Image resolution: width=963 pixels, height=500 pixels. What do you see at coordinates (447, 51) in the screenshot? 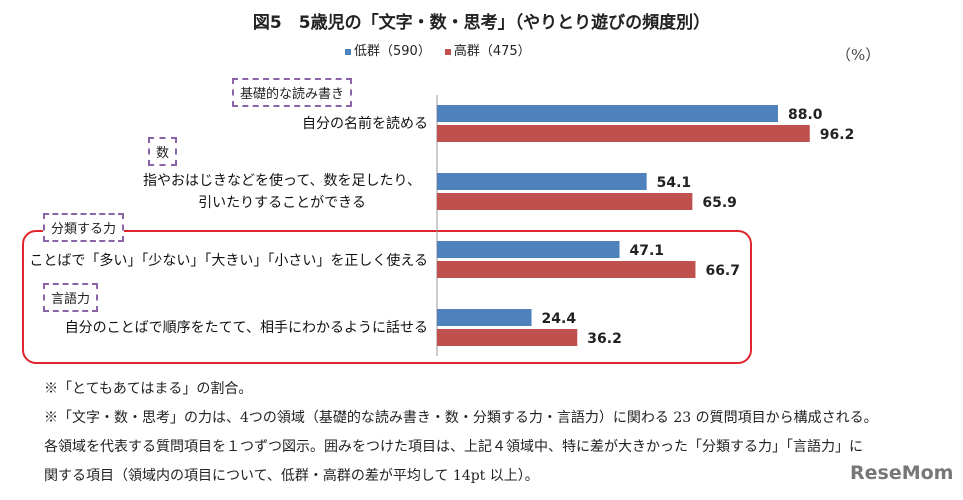
I see `legend-swatch-high` at bounding box center [447, 51].